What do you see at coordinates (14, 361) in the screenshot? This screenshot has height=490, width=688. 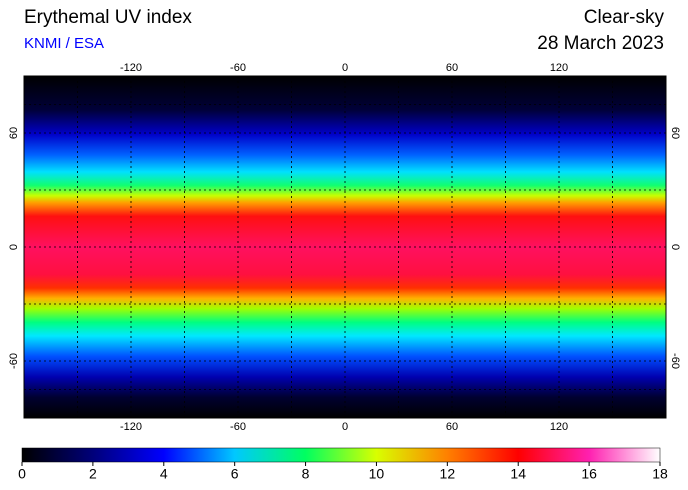 I see `lat-label-left: -60` at bounding box center [14, 361].